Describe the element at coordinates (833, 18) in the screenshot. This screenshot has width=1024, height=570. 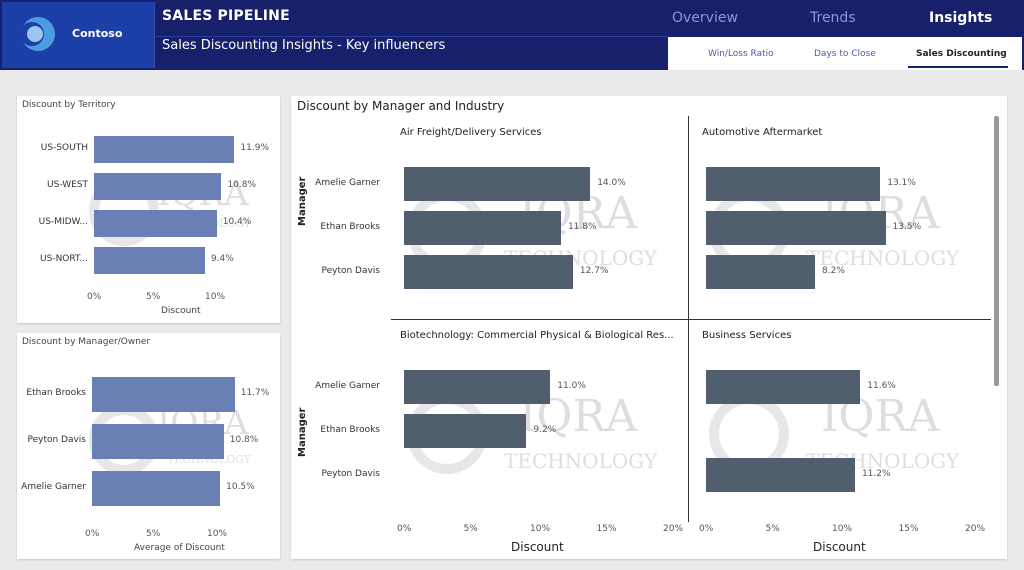
I see `nav-trends: Trends` at that location.